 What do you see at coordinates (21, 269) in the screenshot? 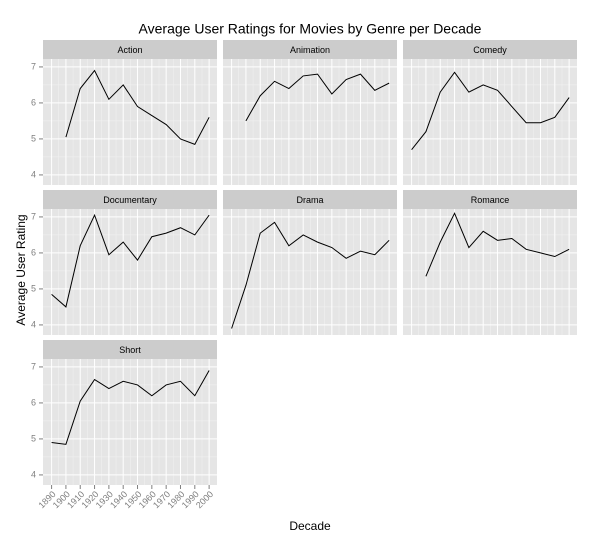
I see `y-axis-label: Average User Rating` at bounding box center [21, 269].